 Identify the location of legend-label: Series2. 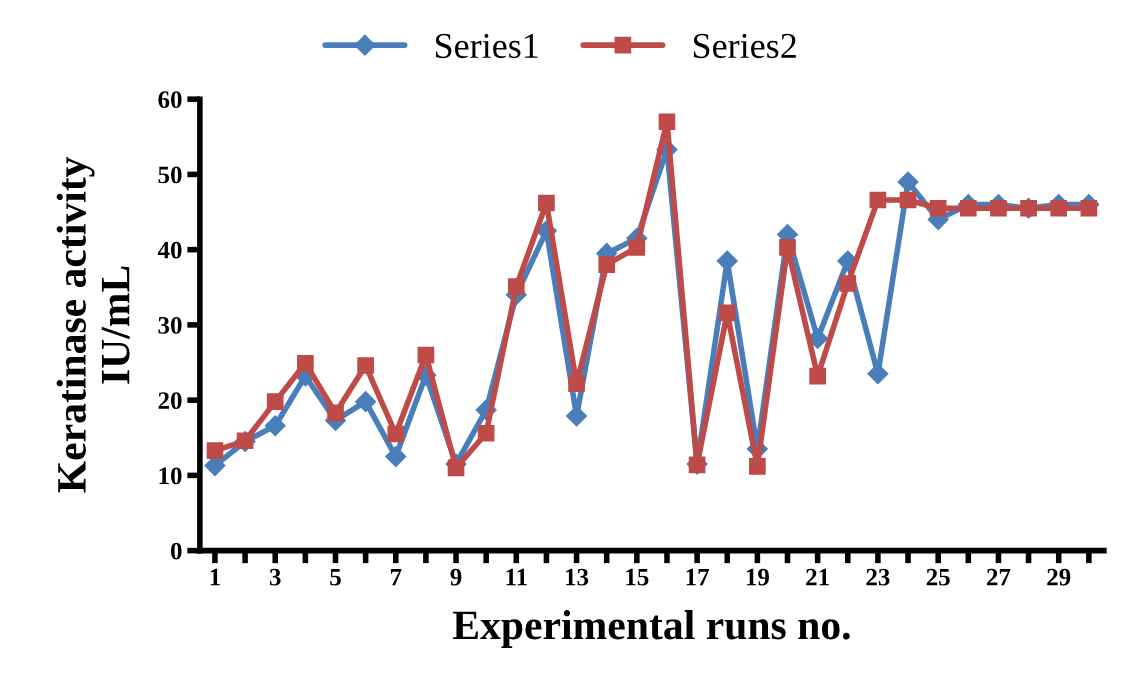
(744, 46).